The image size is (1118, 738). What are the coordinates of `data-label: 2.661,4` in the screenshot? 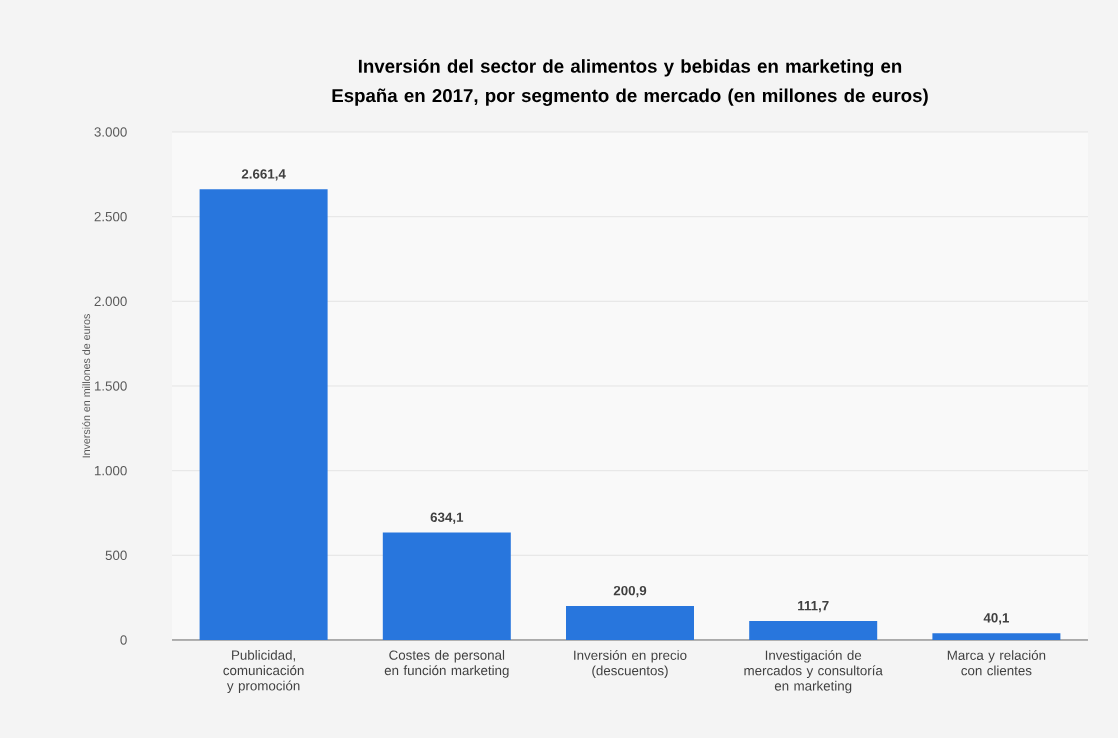 It's located at (263, 175).